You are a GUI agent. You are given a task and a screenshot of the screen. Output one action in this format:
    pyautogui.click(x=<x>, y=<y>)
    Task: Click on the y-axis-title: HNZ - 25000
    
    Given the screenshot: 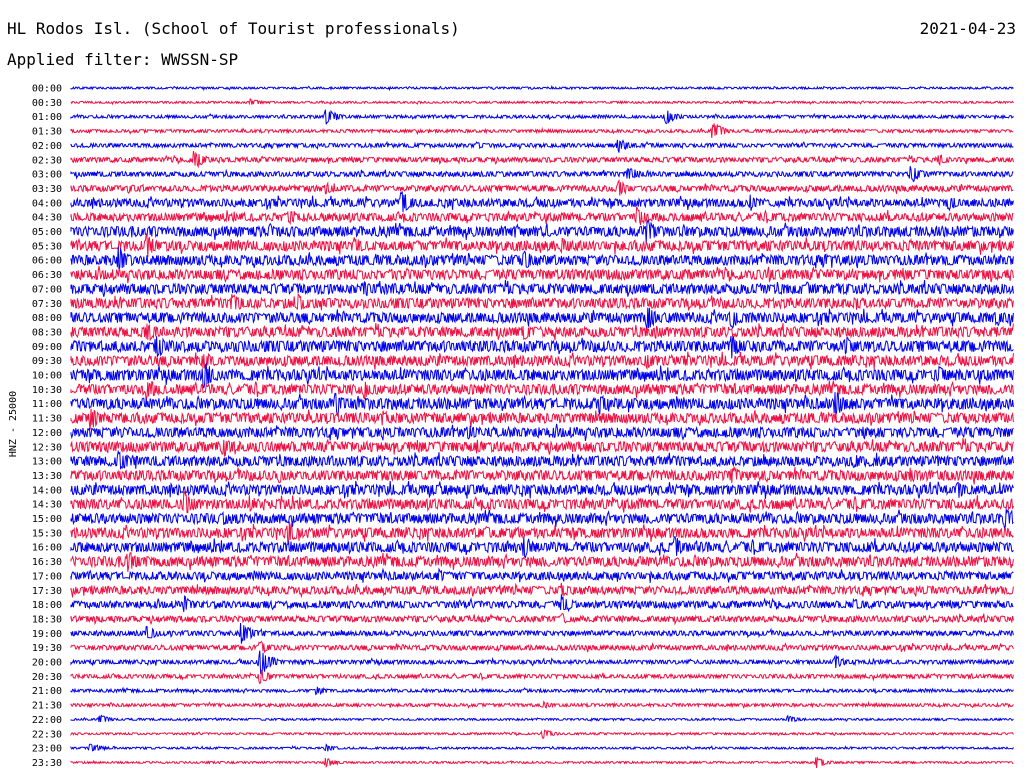 What is the action you would take?
    pyautogui.click(x=13, y=424)
    